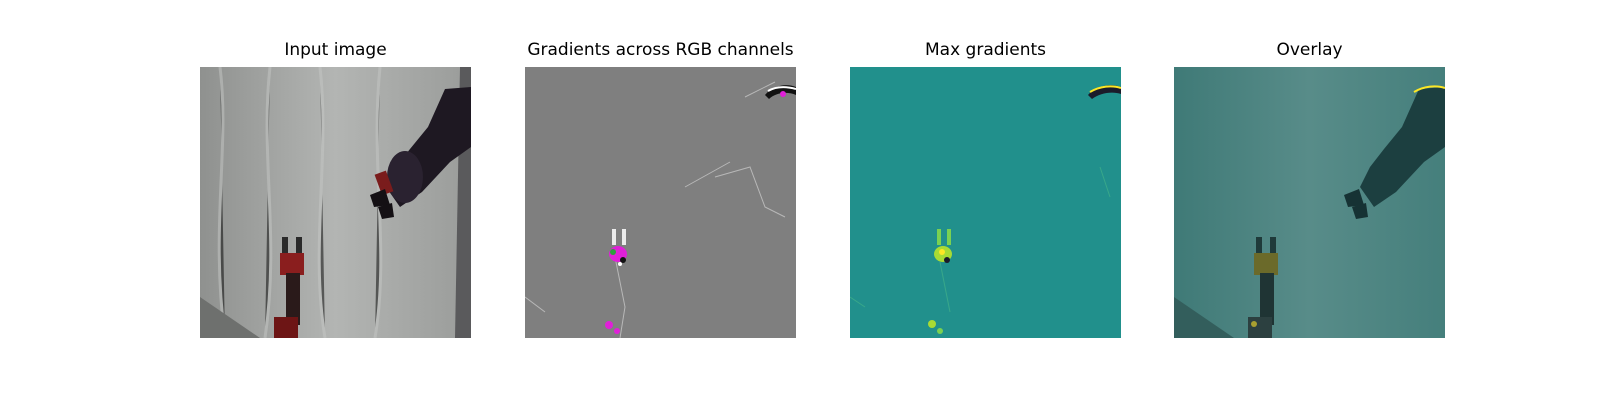  I want to click on gradient-hotspot-top-right, so click(780, 92).